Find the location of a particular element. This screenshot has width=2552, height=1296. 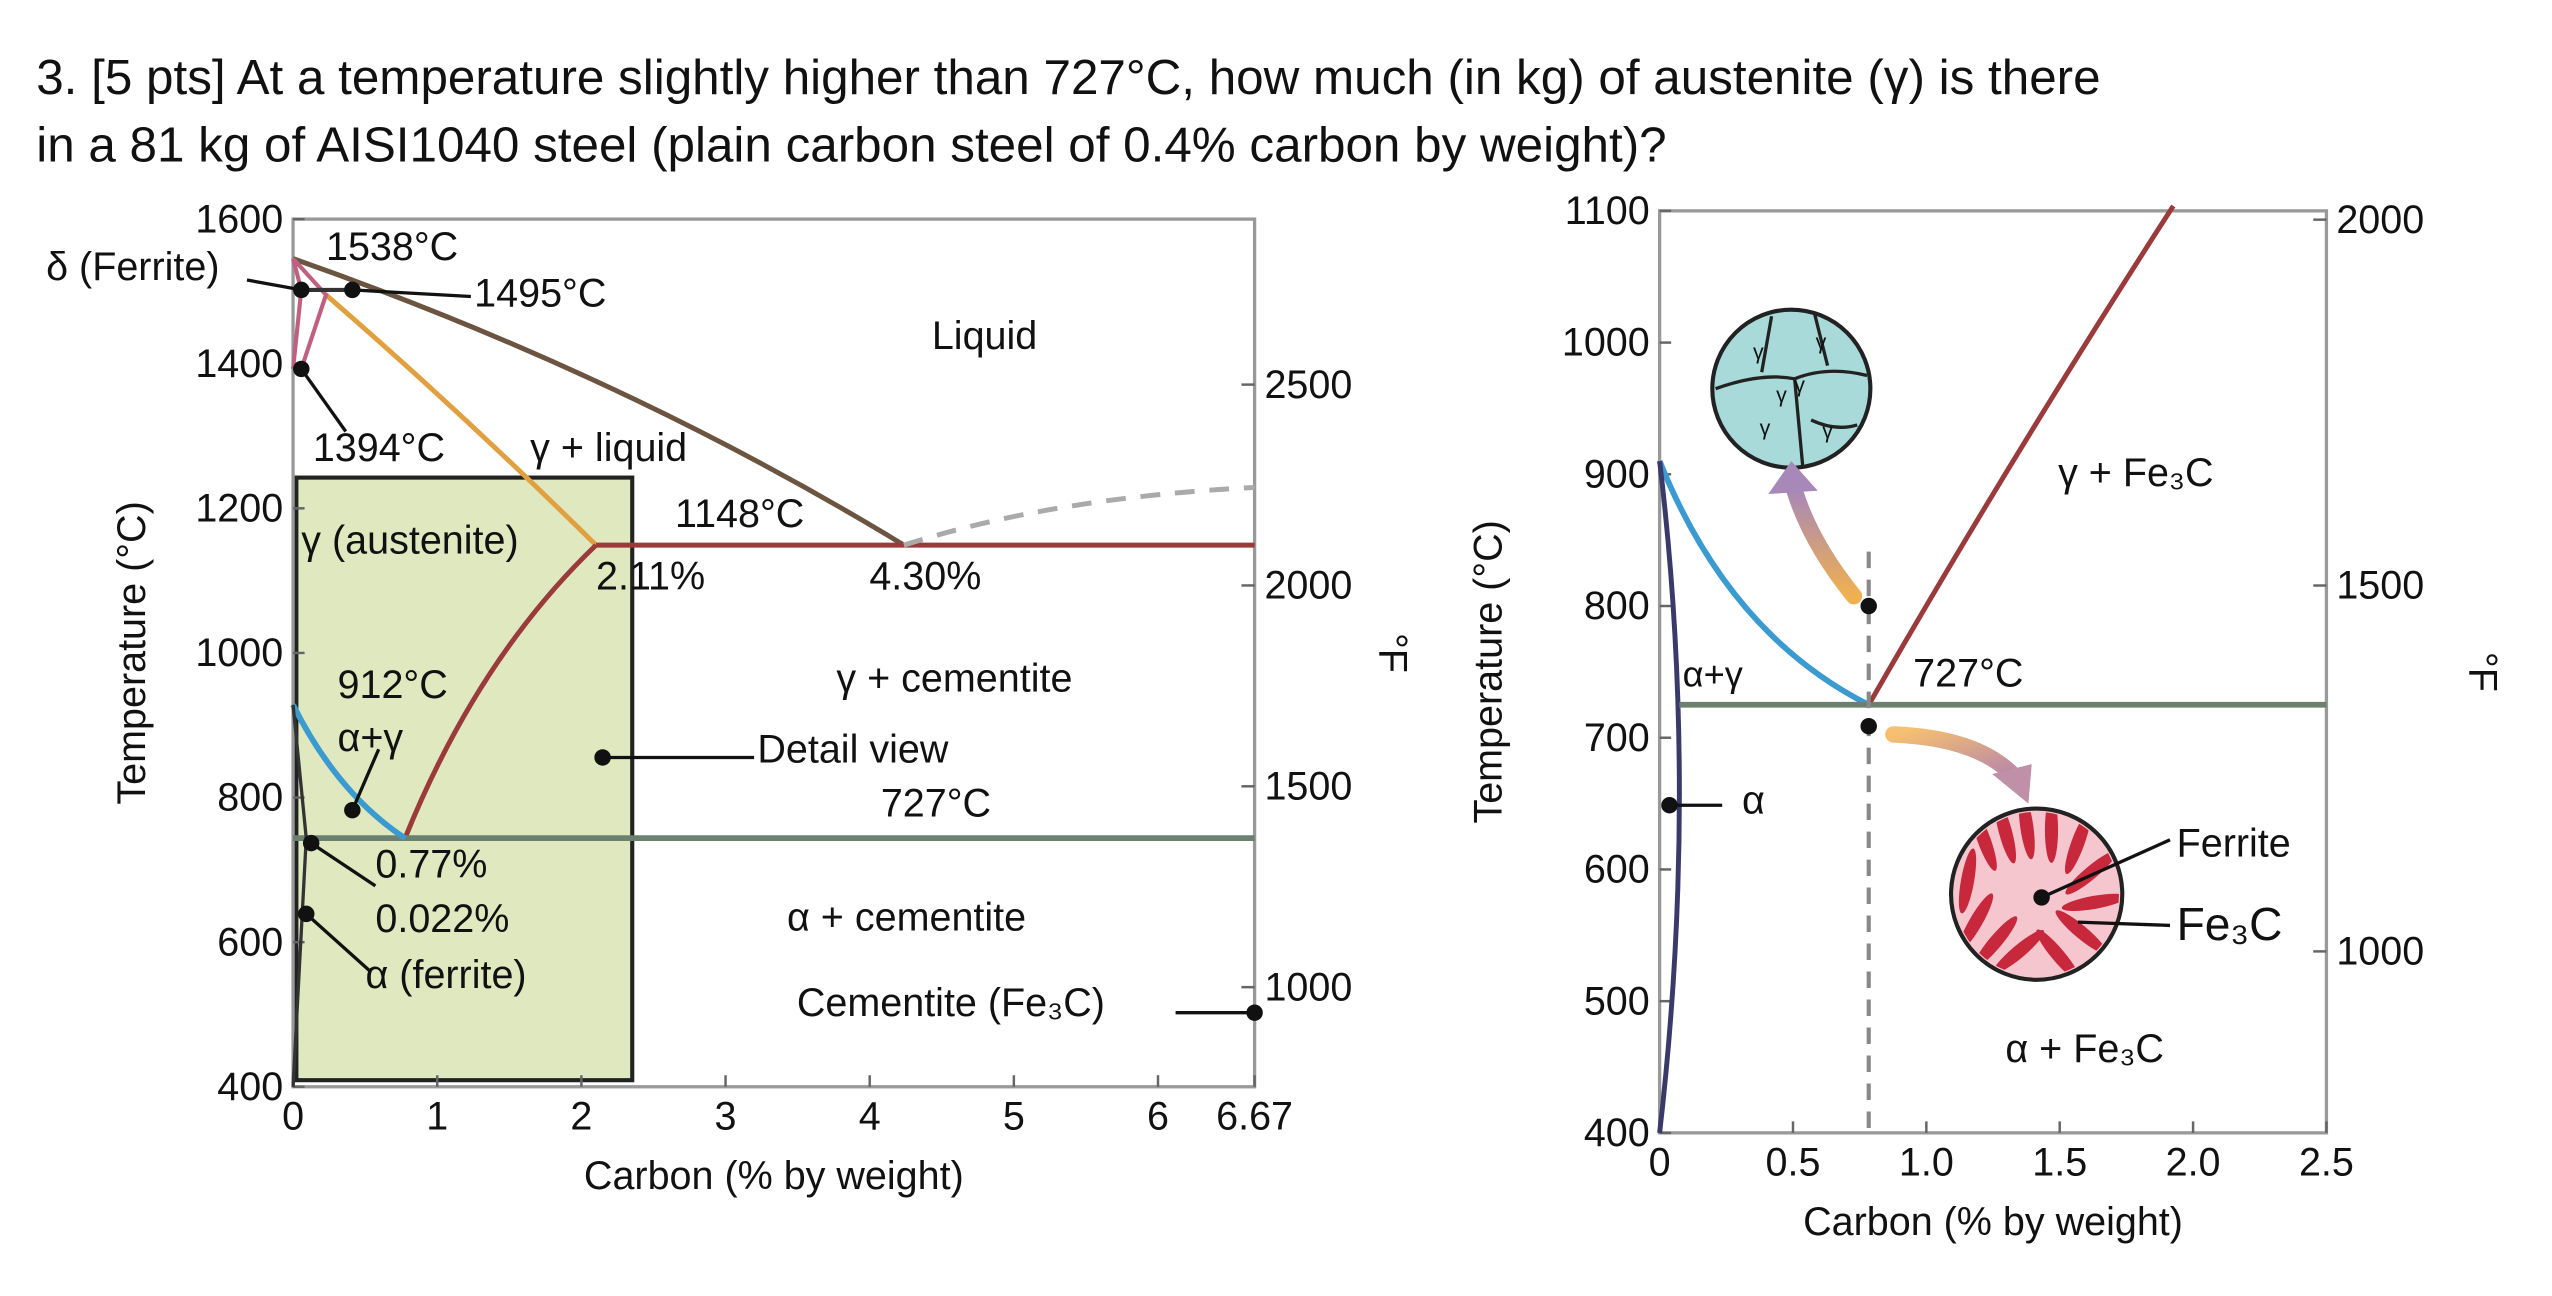

y-tick-label: 900 is located at coordinates (1617, 474).